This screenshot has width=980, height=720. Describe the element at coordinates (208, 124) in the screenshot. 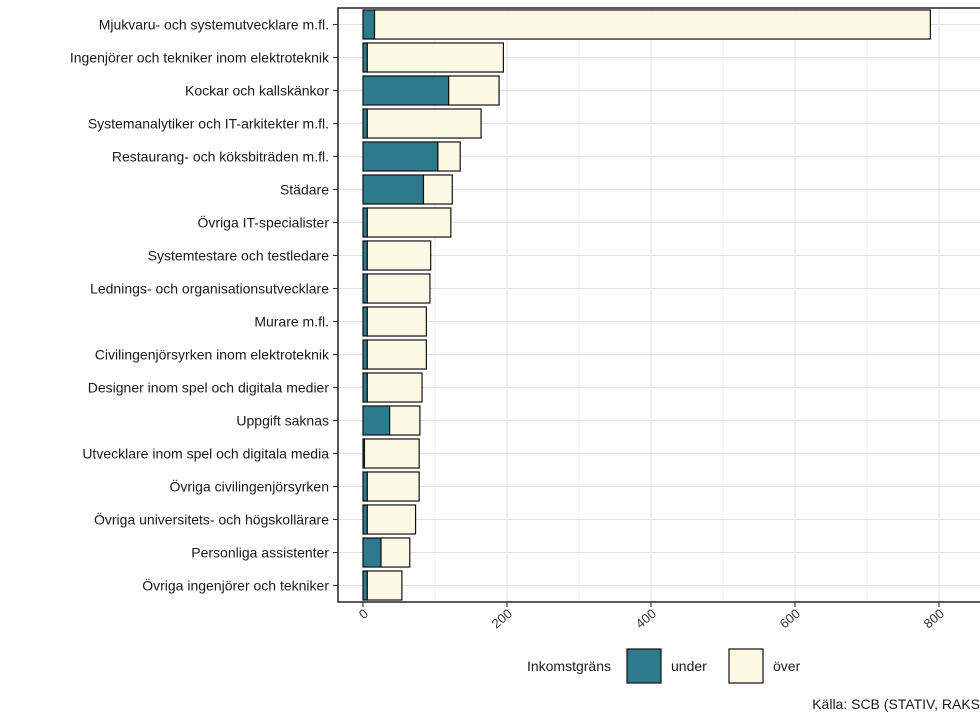

I see `category-label: Systemanalytiker och IT-arkitekter m.fl.` at that location.